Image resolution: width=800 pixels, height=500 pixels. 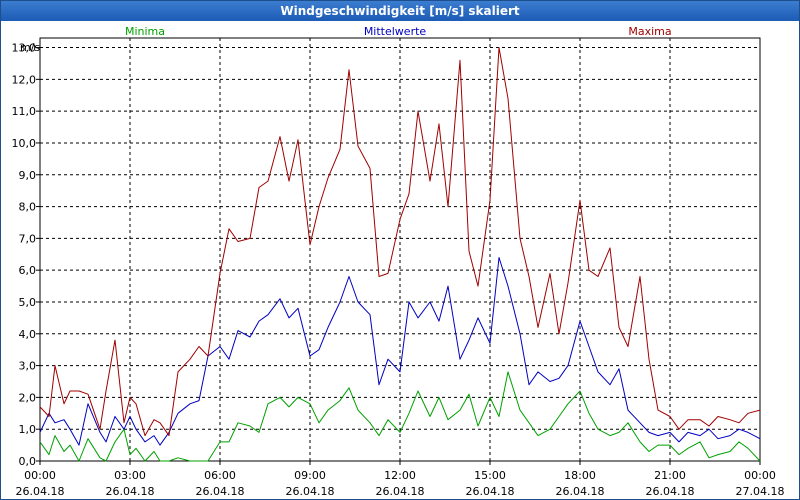 What do you see at coordinates (28, 429) in the screenshot?
I see `y-tick-label: 1,0` at bounding box center [28, 429].